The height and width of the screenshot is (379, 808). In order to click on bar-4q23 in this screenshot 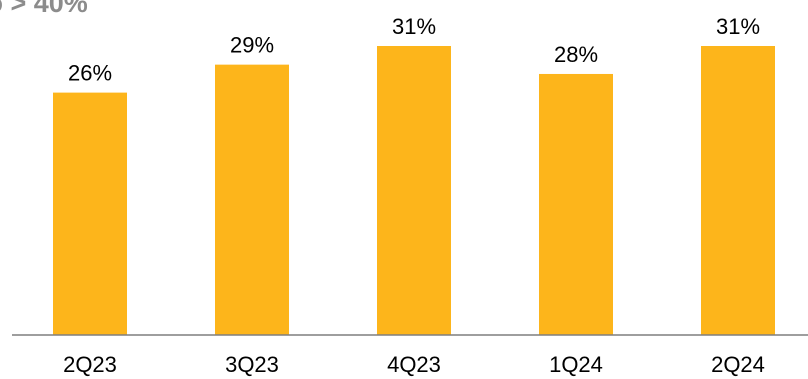, I will do `click(414, 190)`.